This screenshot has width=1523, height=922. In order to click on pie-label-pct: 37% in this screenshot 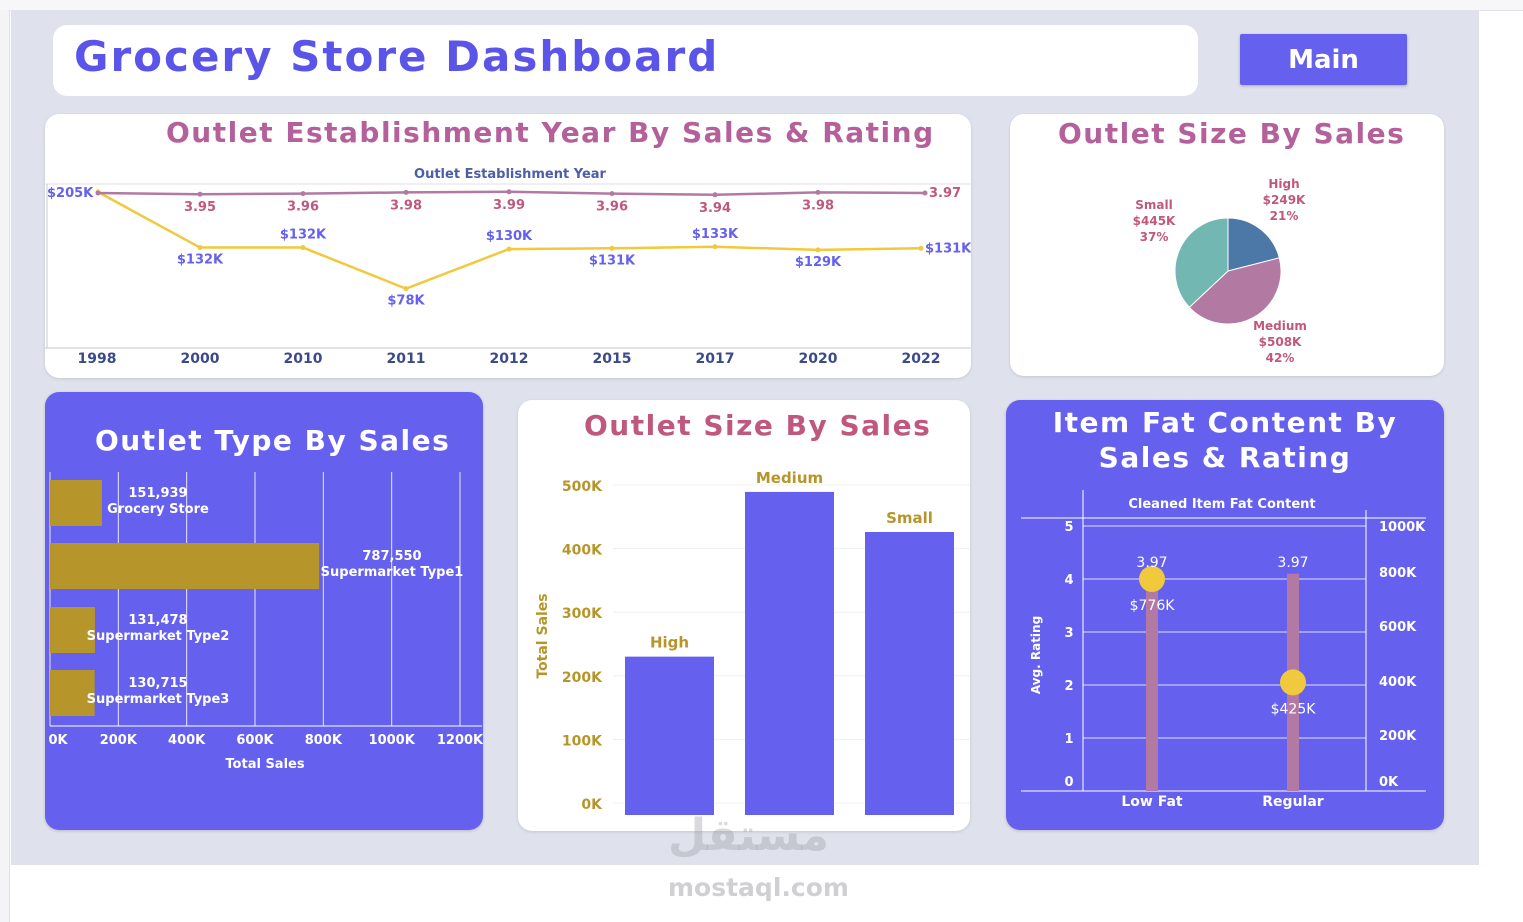, I will do `click(1154, 237)`.